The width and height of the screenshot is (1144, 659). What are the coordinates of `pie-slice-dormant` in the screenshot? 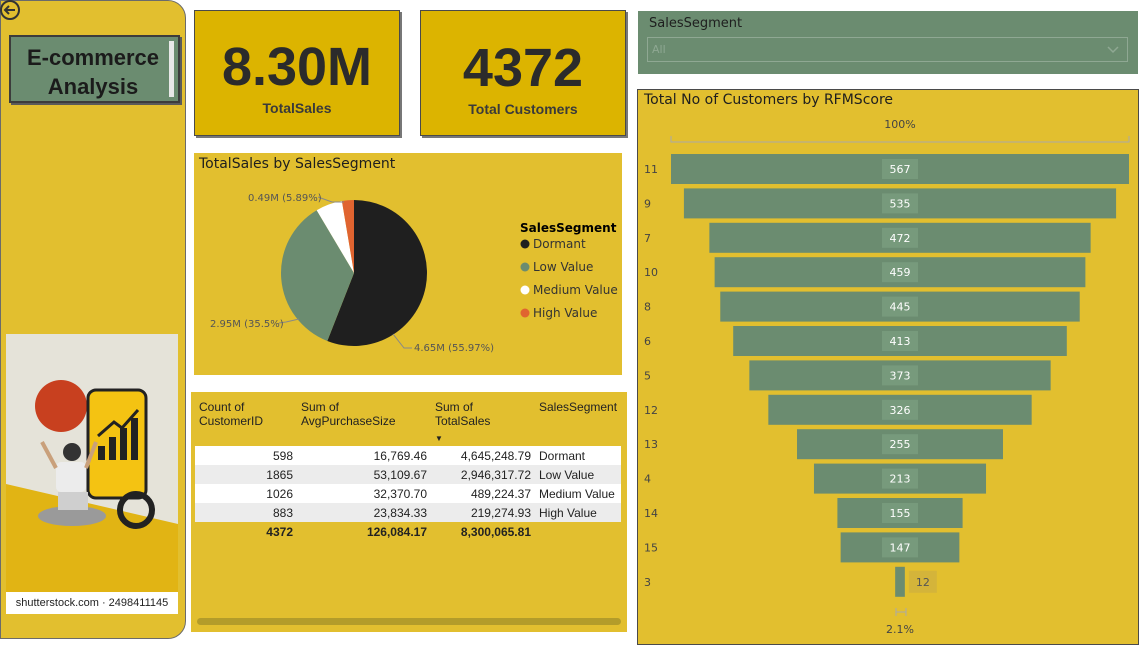 It's located at (377, 273).